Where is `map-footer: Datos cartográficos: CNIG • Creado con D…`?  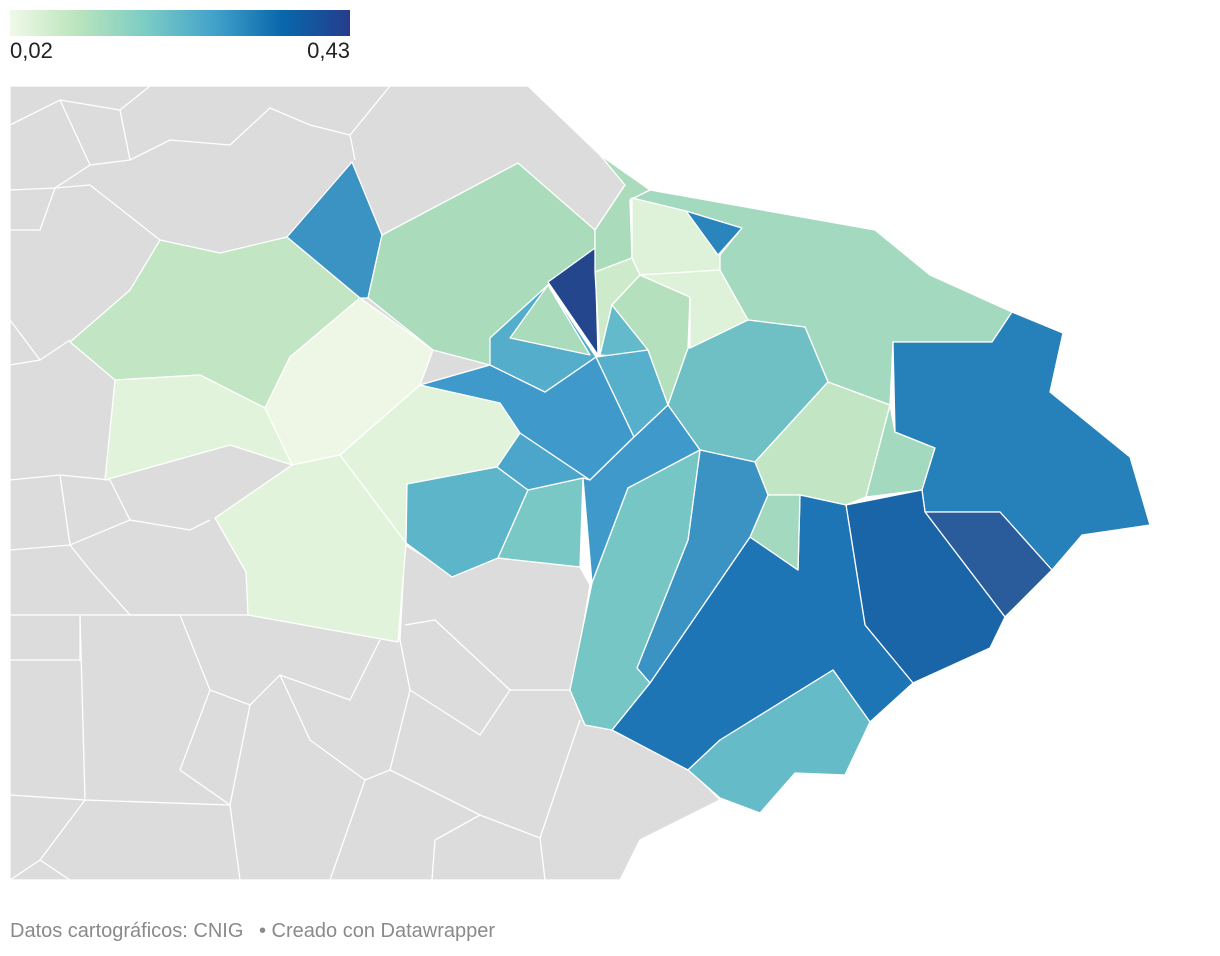
map-footer: Datos cartográficos: CNIG • Creado con D… is located at coordinates (252, 931).